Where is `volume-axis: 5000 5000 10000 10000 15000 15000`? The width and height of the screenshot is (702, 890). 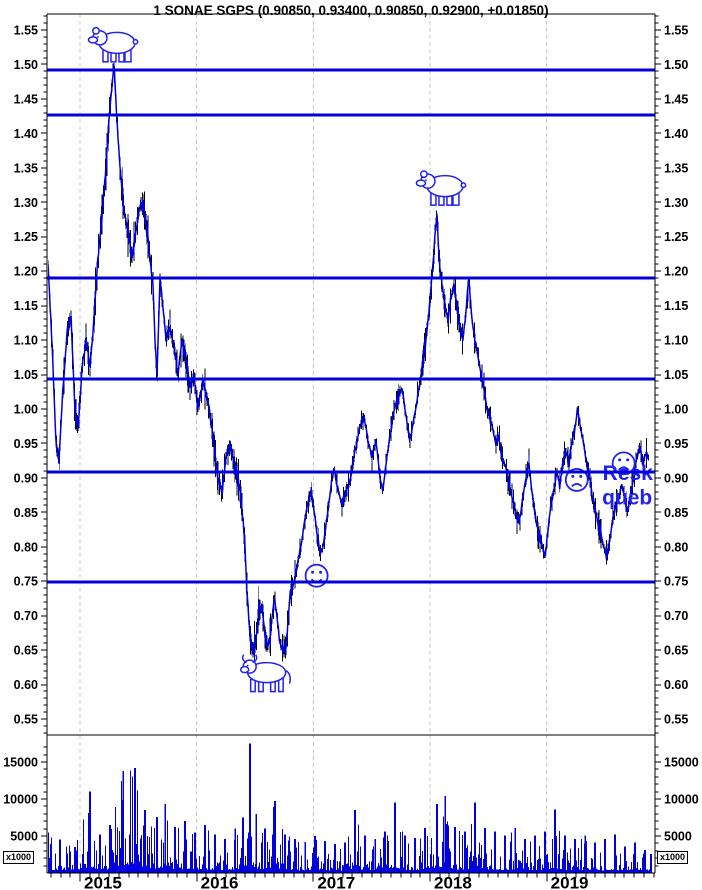
volume-axis: 5000 5000 10000 10000 15000 15000 is located at coordinates (351, 806).